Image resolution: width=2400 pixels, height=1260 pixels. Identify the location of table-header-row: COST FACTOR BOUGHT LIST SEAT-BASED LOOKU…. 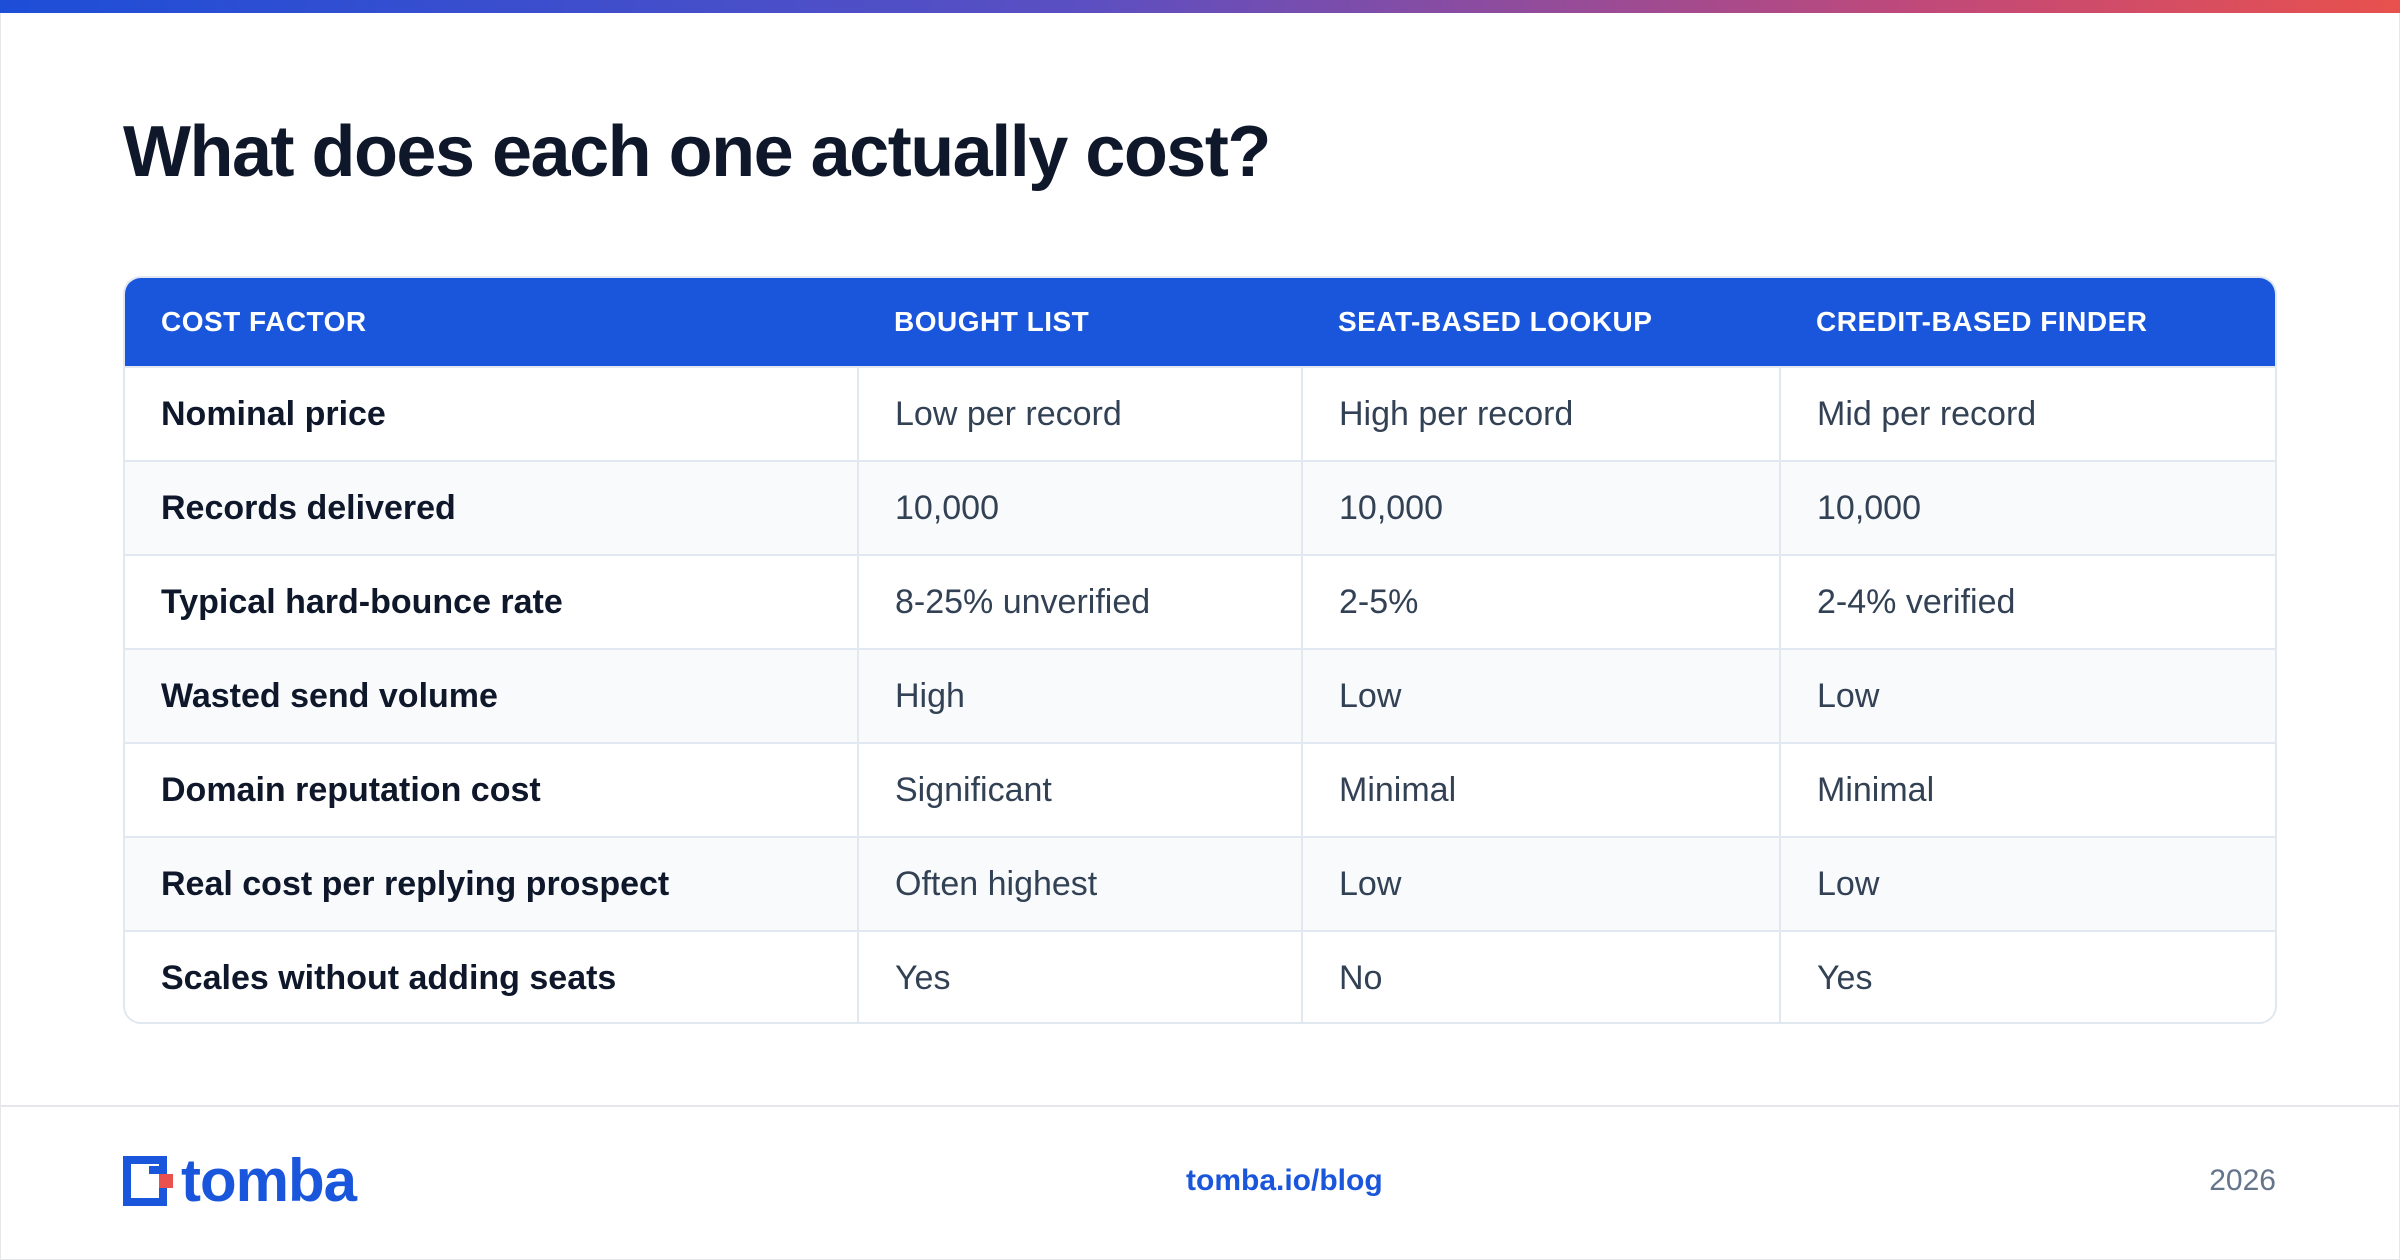
(1200, 322).